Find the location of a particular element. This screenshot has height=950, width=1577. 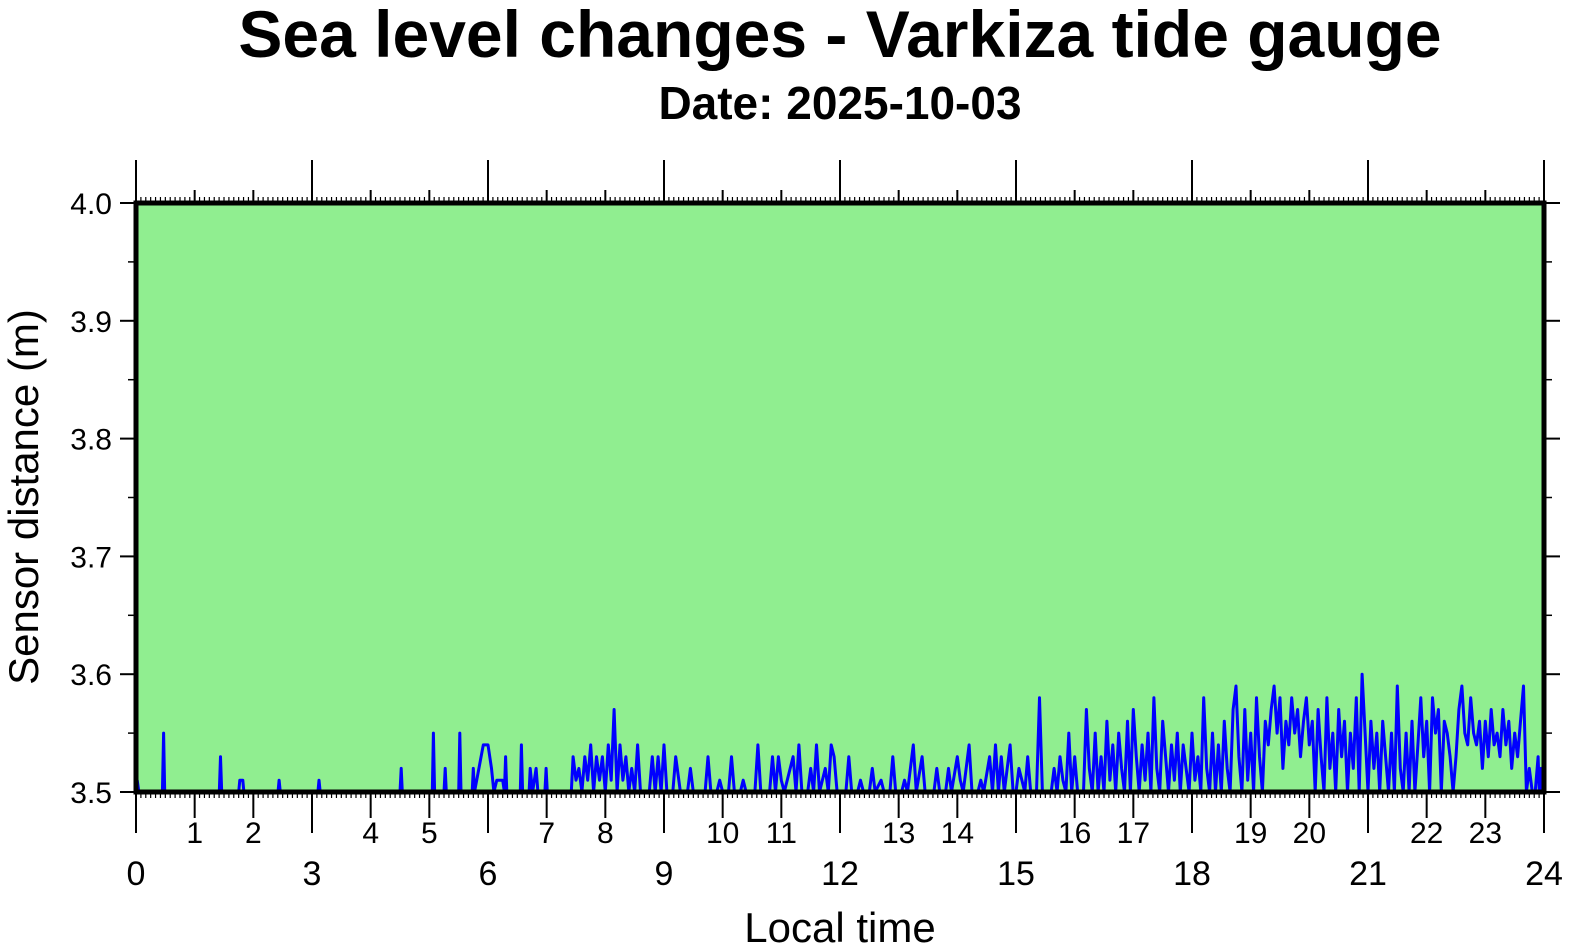

x-hour-tick-label: 22 is located at coordinates (1426, 833).